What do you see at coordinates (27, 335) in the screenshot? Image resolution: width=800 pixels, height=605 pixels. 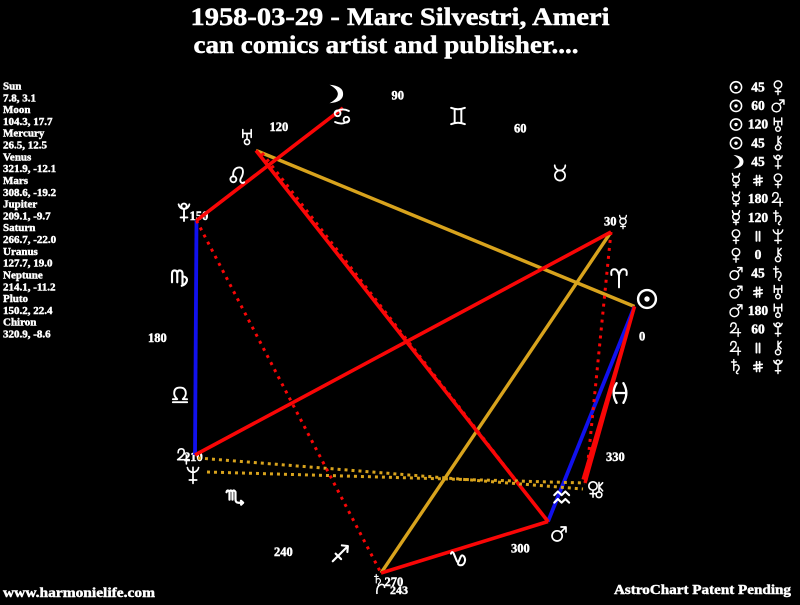 I see `svg-text: 320.9, -8.6` at bounding box center [27, 335].